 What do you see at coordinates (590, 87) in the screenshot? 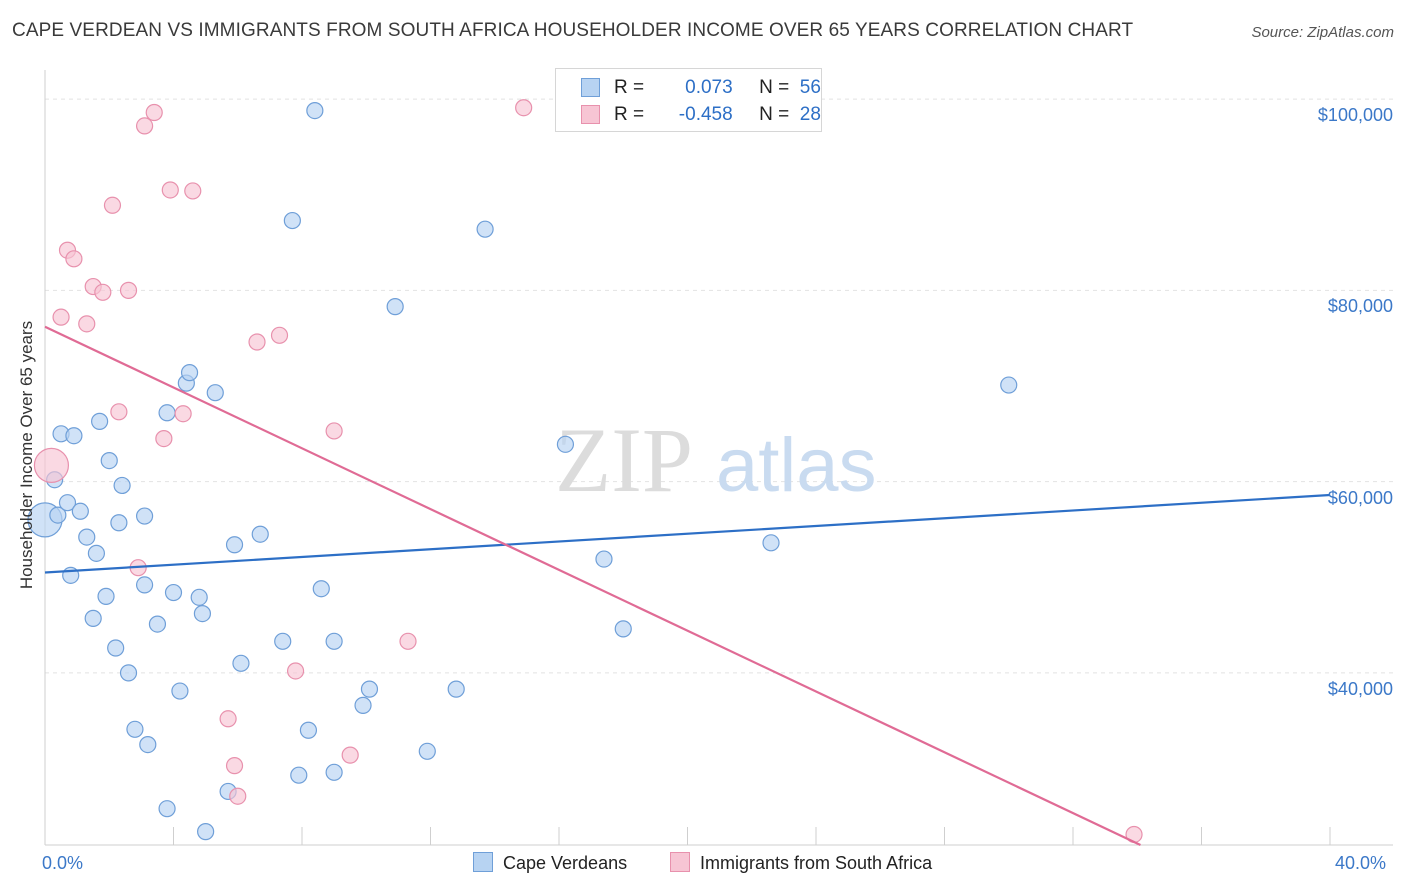
I see `swatch-blue` at bounding box center [590, 87].